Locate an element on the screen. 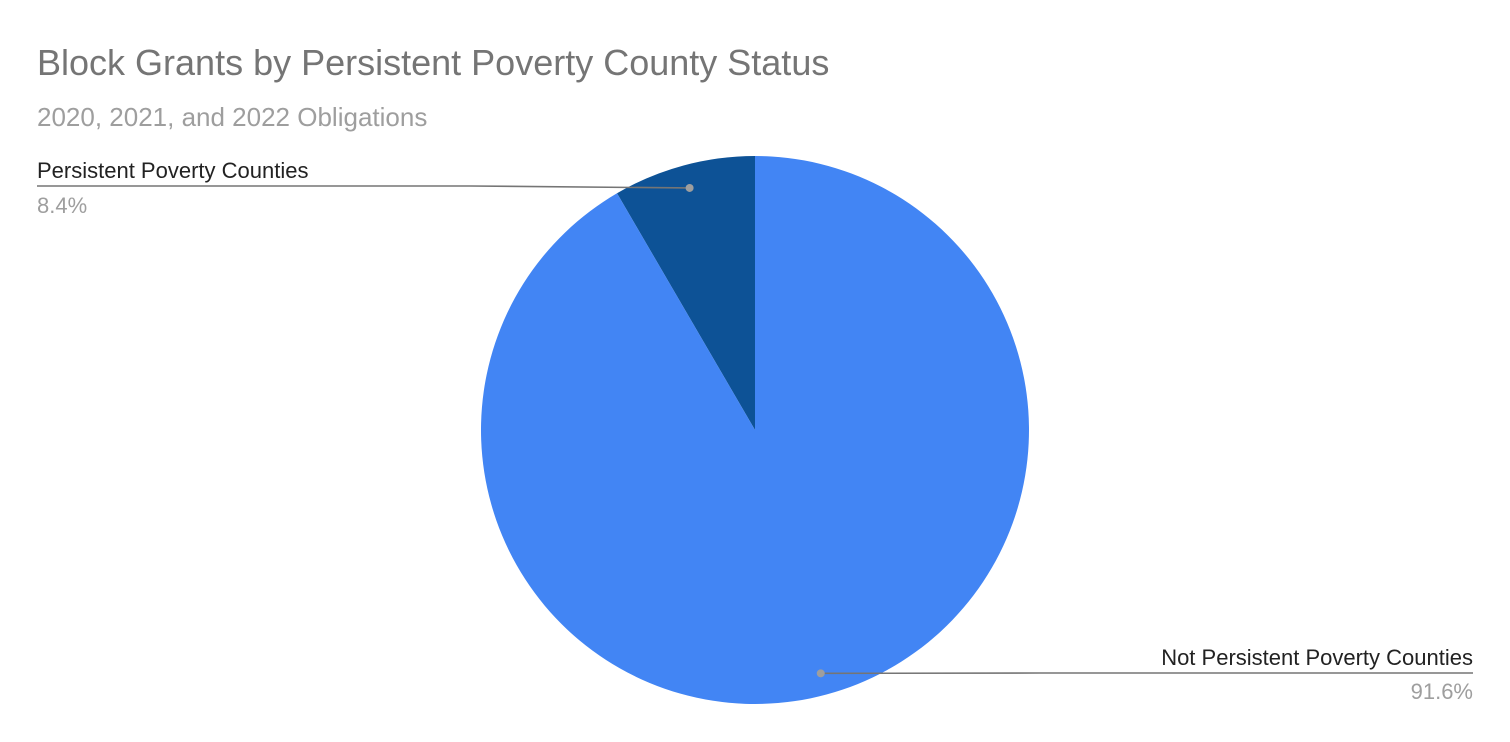 This screenshot has height=742, width=1510. chart-subtitle: 2020, 2021, and 2022 Obligations is located at coordinates (232, 117).